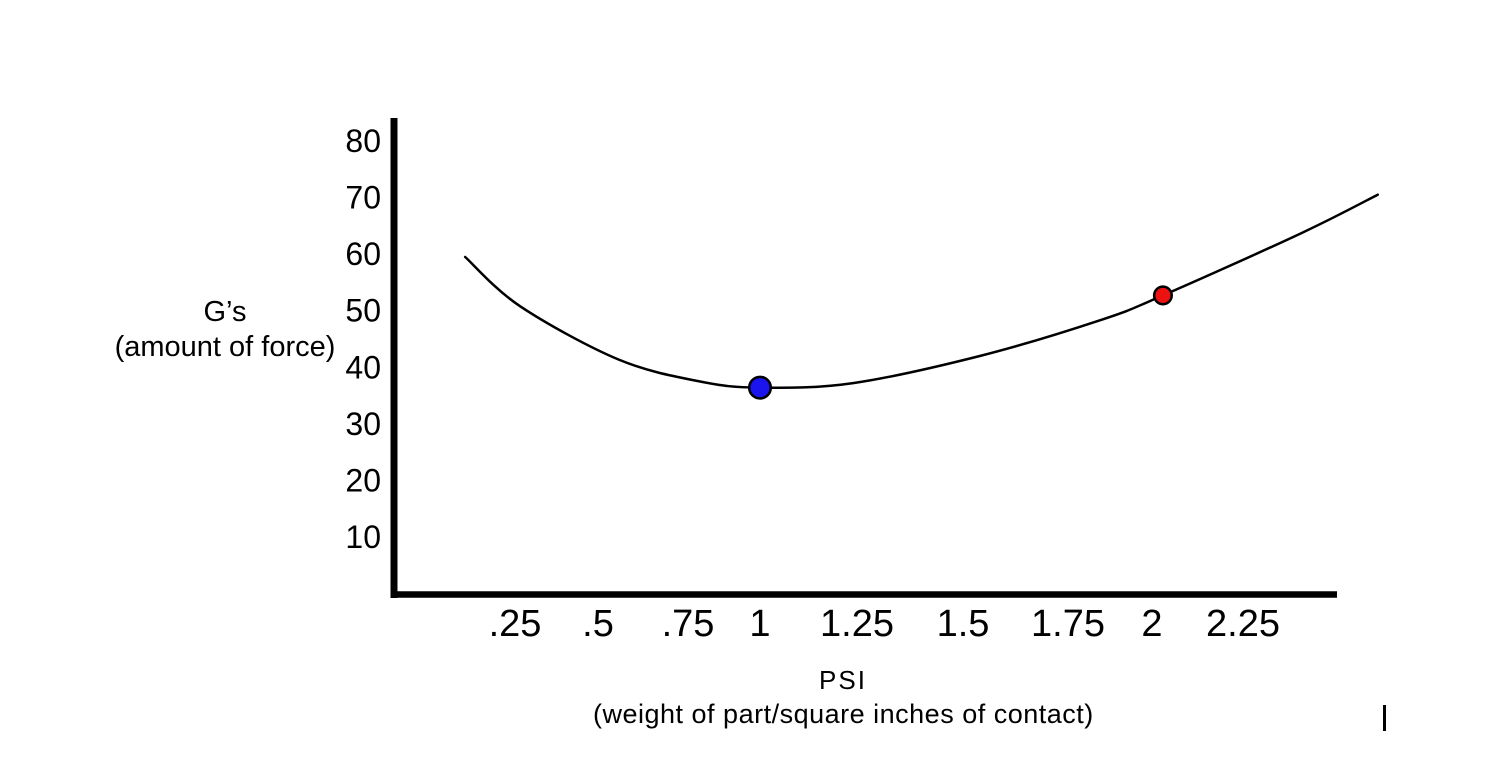  Describe the element at coordinates (363, 141) in the screenshot. I see `y-tick-label-80: 80` at that location.